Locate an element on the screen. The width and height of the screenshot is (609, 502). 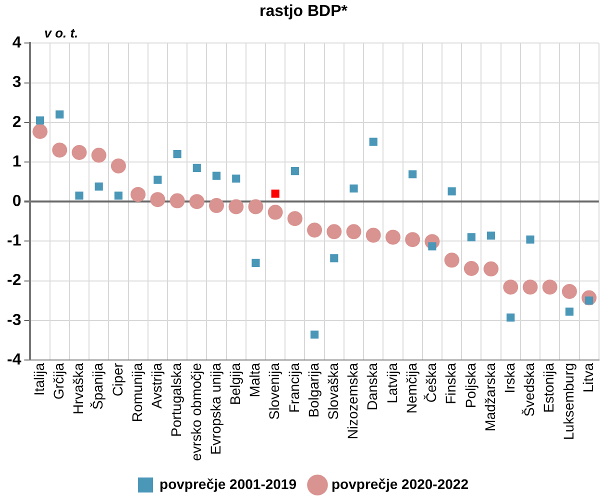
y-tick-label: -2 is located at coordinates (14, 281).